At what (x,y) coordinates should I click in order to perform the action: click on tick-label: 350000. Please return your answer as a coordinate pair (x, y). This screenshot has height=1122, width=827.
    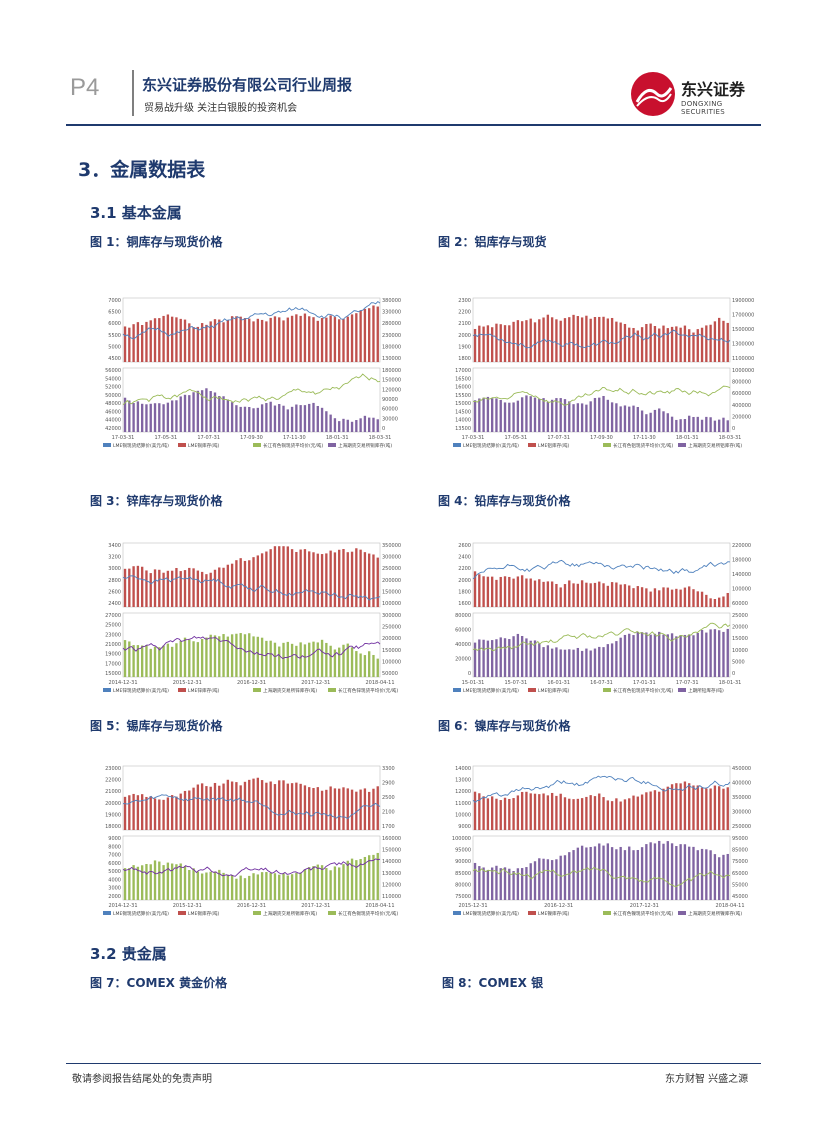
    Looking at the image, I should click on (391, 546).